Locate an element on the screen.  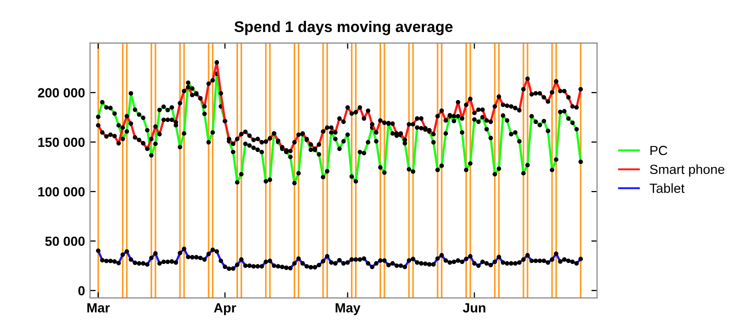
legend-label: PC is located at coordinates (659, 151).